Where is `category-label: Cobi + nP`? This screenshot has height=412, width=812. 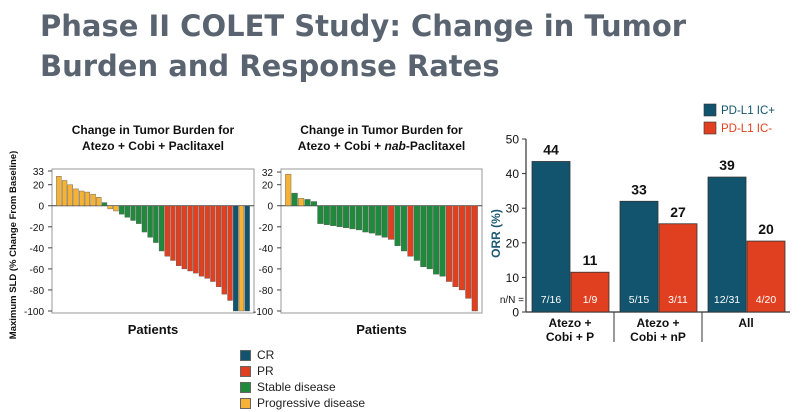 category-label: Cobi + nP is located at coordinates (658, 337).